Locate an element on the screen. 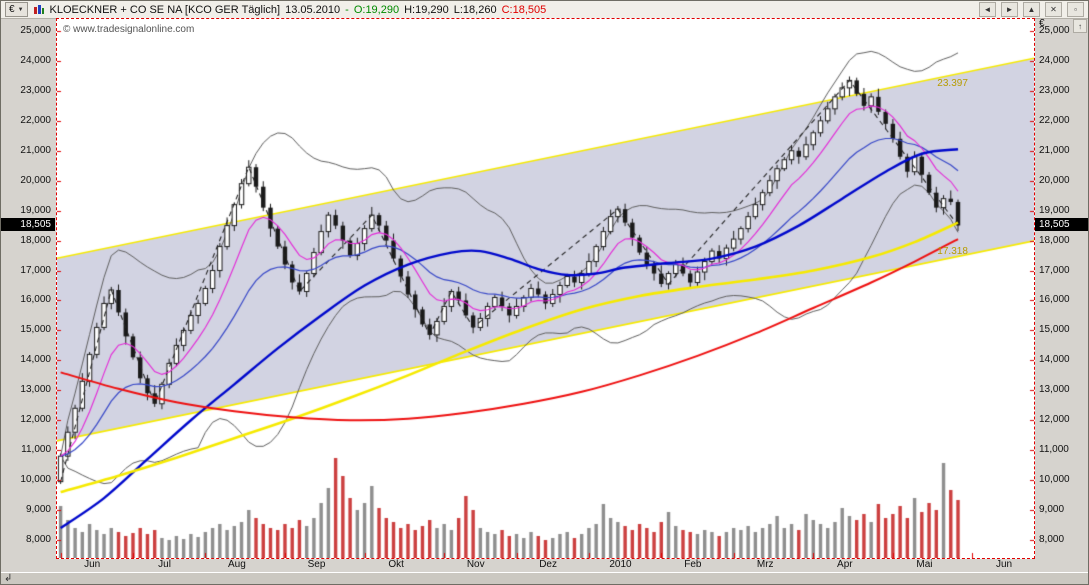  x-tick-label: Aug is located at coordinates (237, 564).